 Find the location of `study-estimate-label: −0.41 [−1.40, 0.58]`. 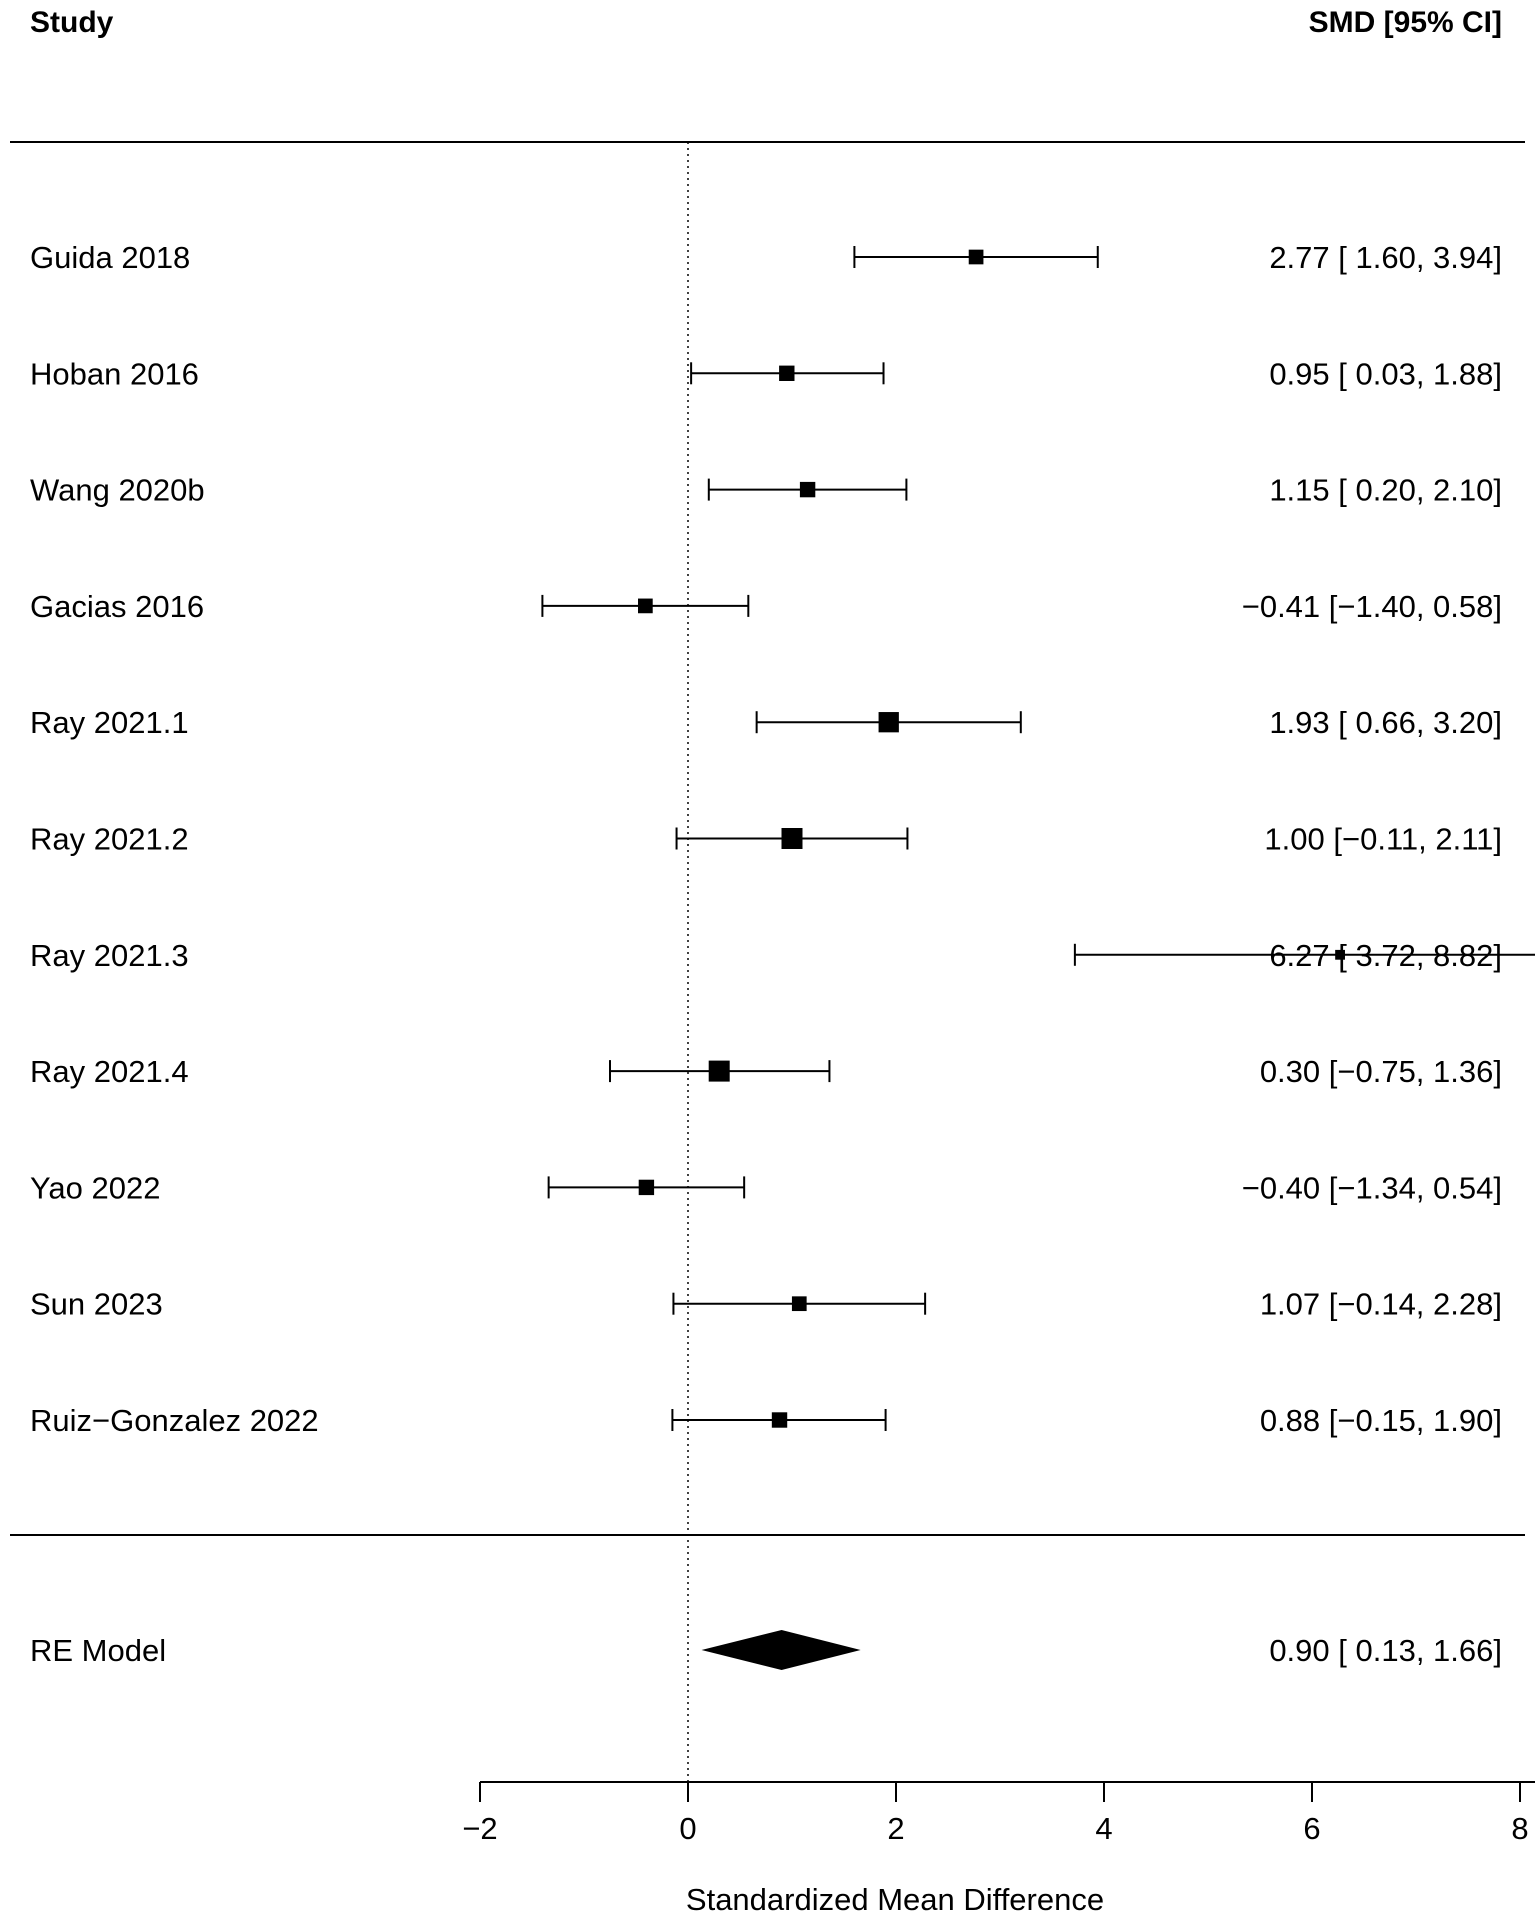

study-estimate-label: −0.41 [−1.40, 0.58] is located at coordinates (1372, 606).